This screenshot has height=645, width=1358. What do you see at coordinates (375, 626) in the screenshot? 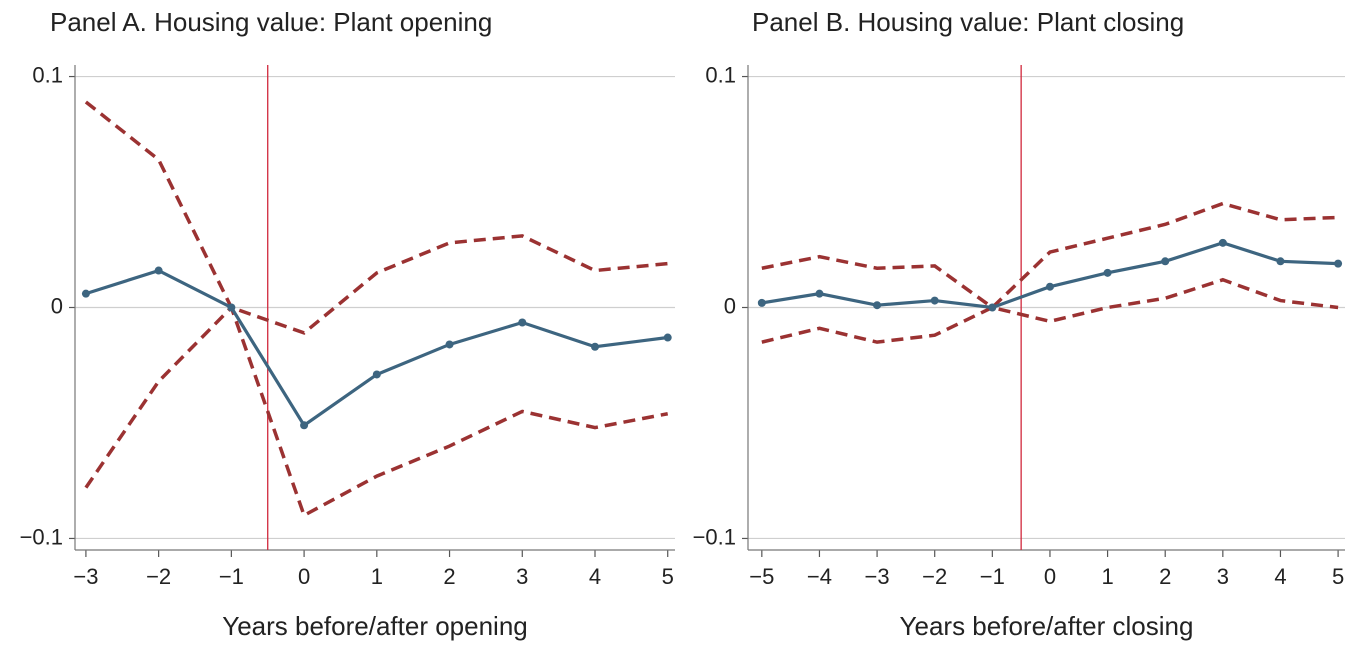
I see `x-axis-label: Years before/after opening` at bounding box center [375, 626].